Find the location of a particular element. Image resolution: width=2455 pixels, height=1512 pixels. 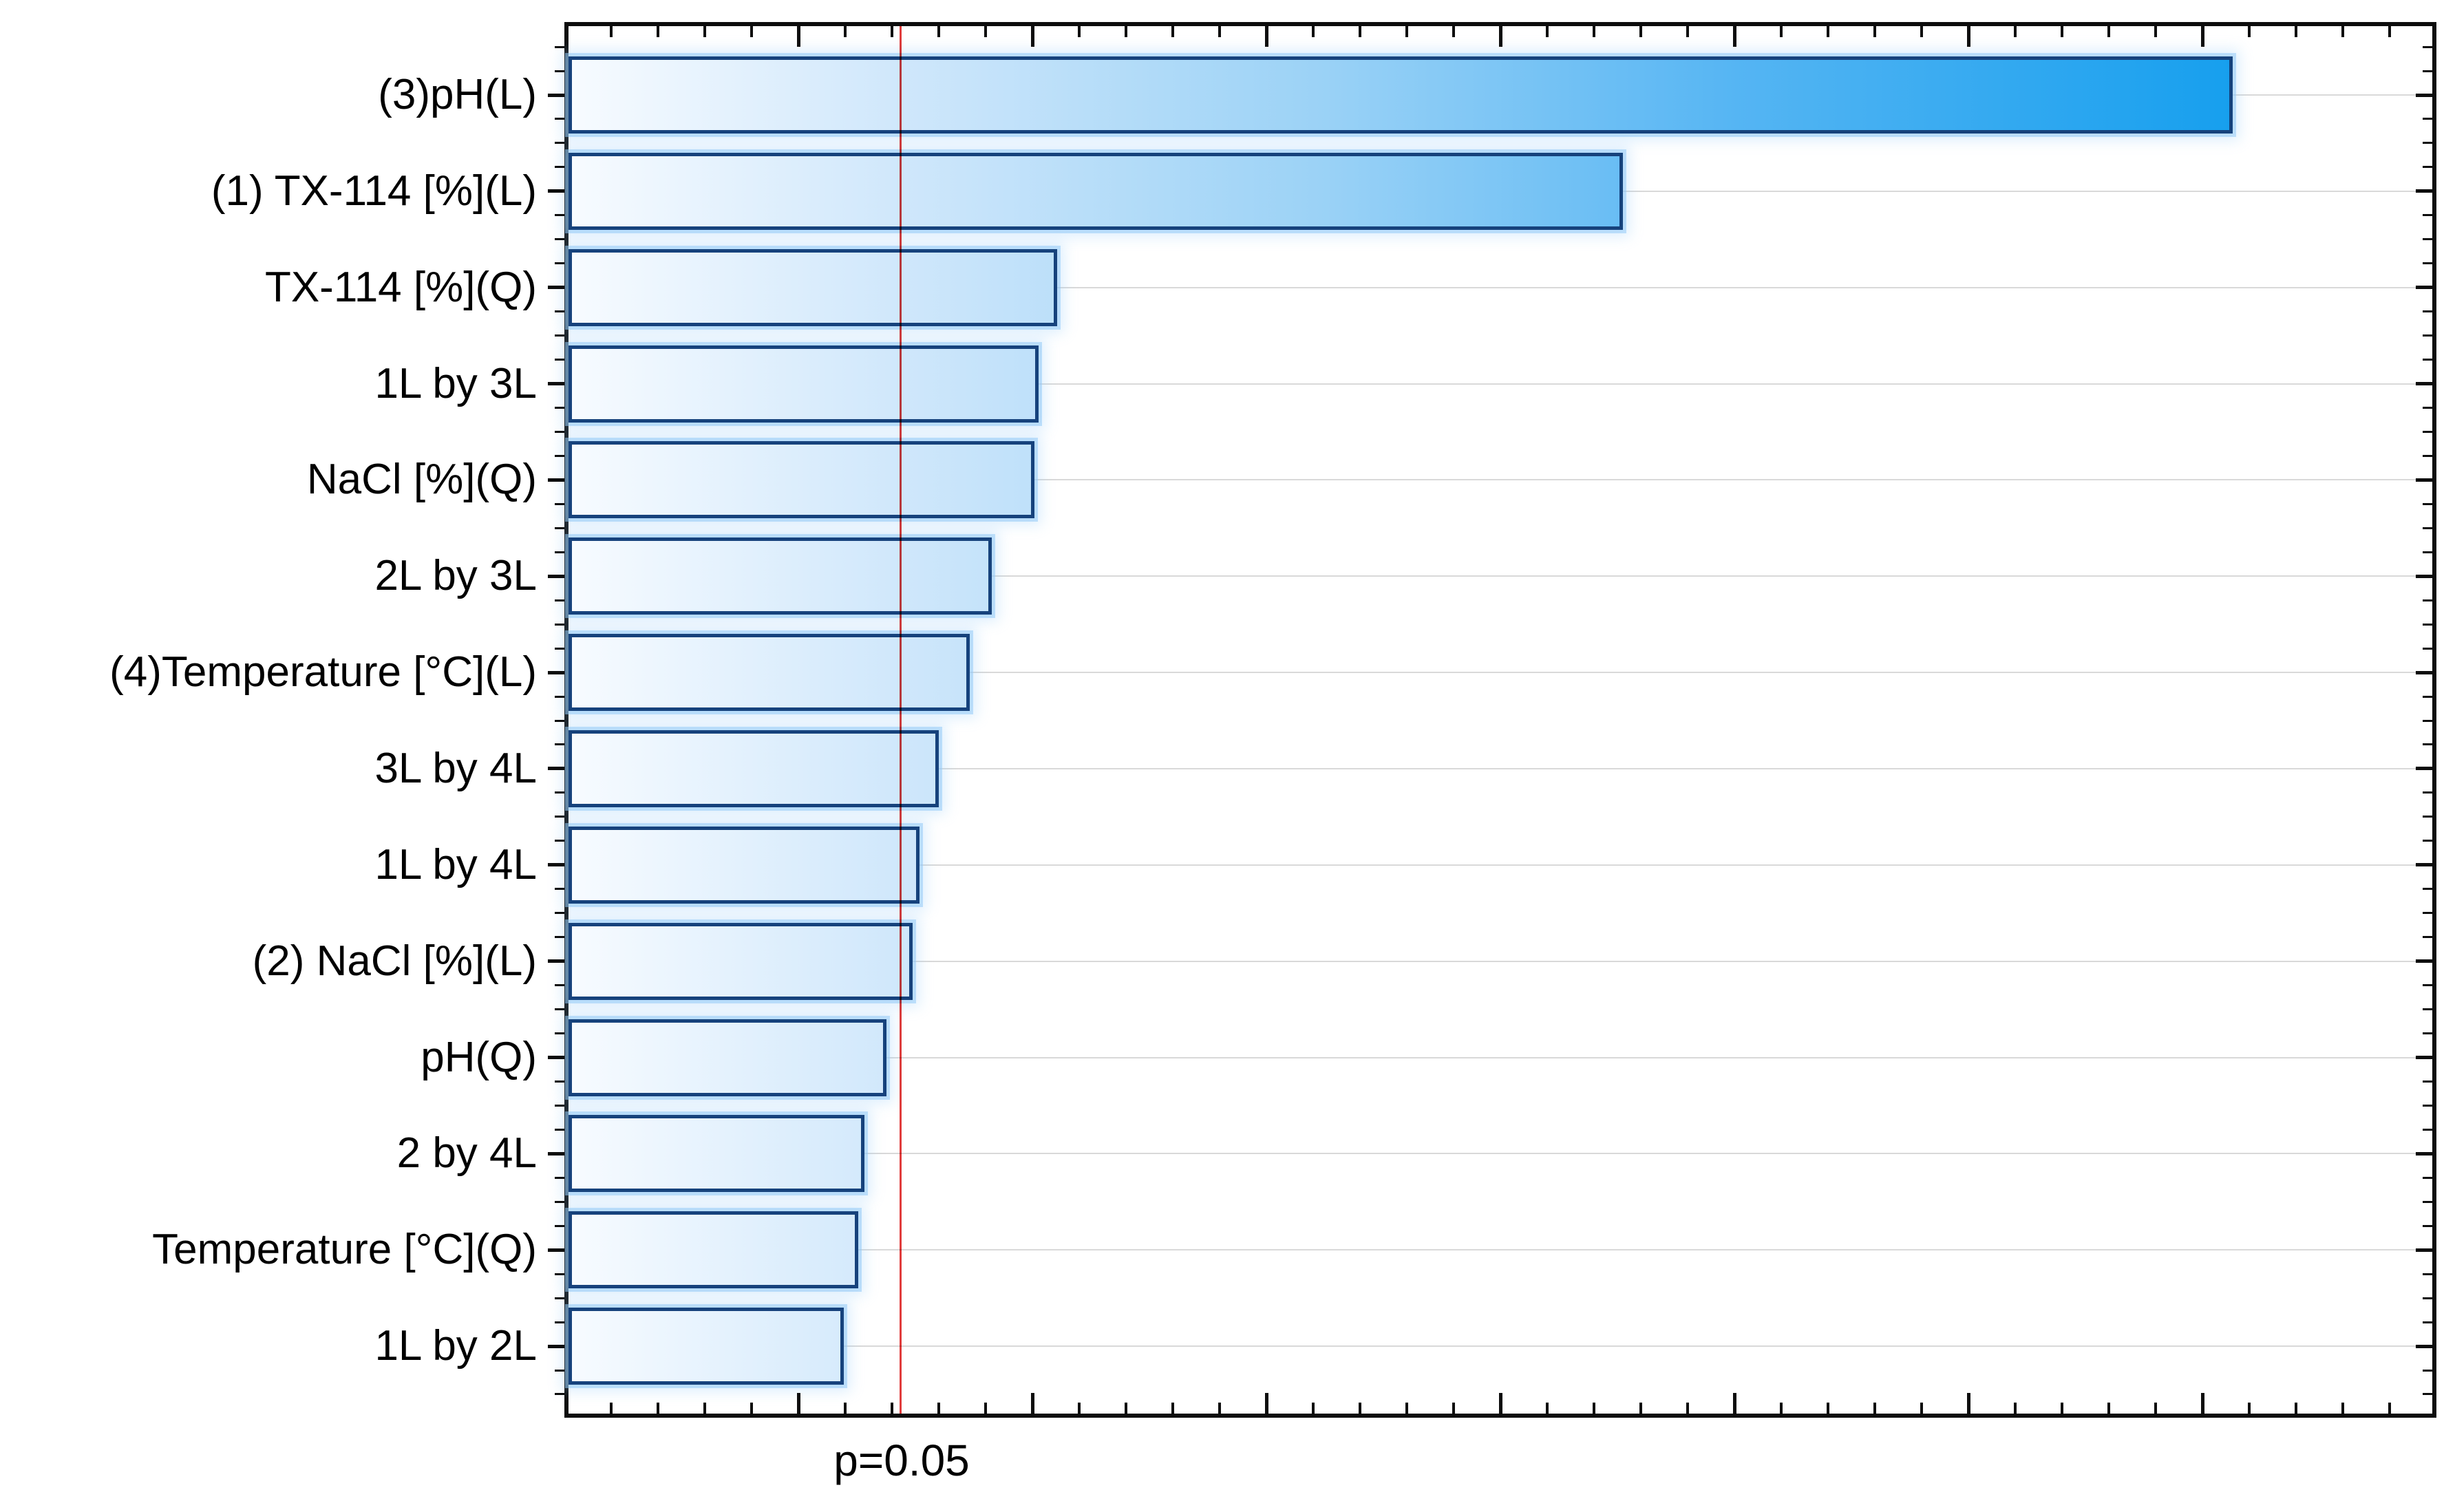

category-label: 1L by 4L is located at coordinates (455, 864).